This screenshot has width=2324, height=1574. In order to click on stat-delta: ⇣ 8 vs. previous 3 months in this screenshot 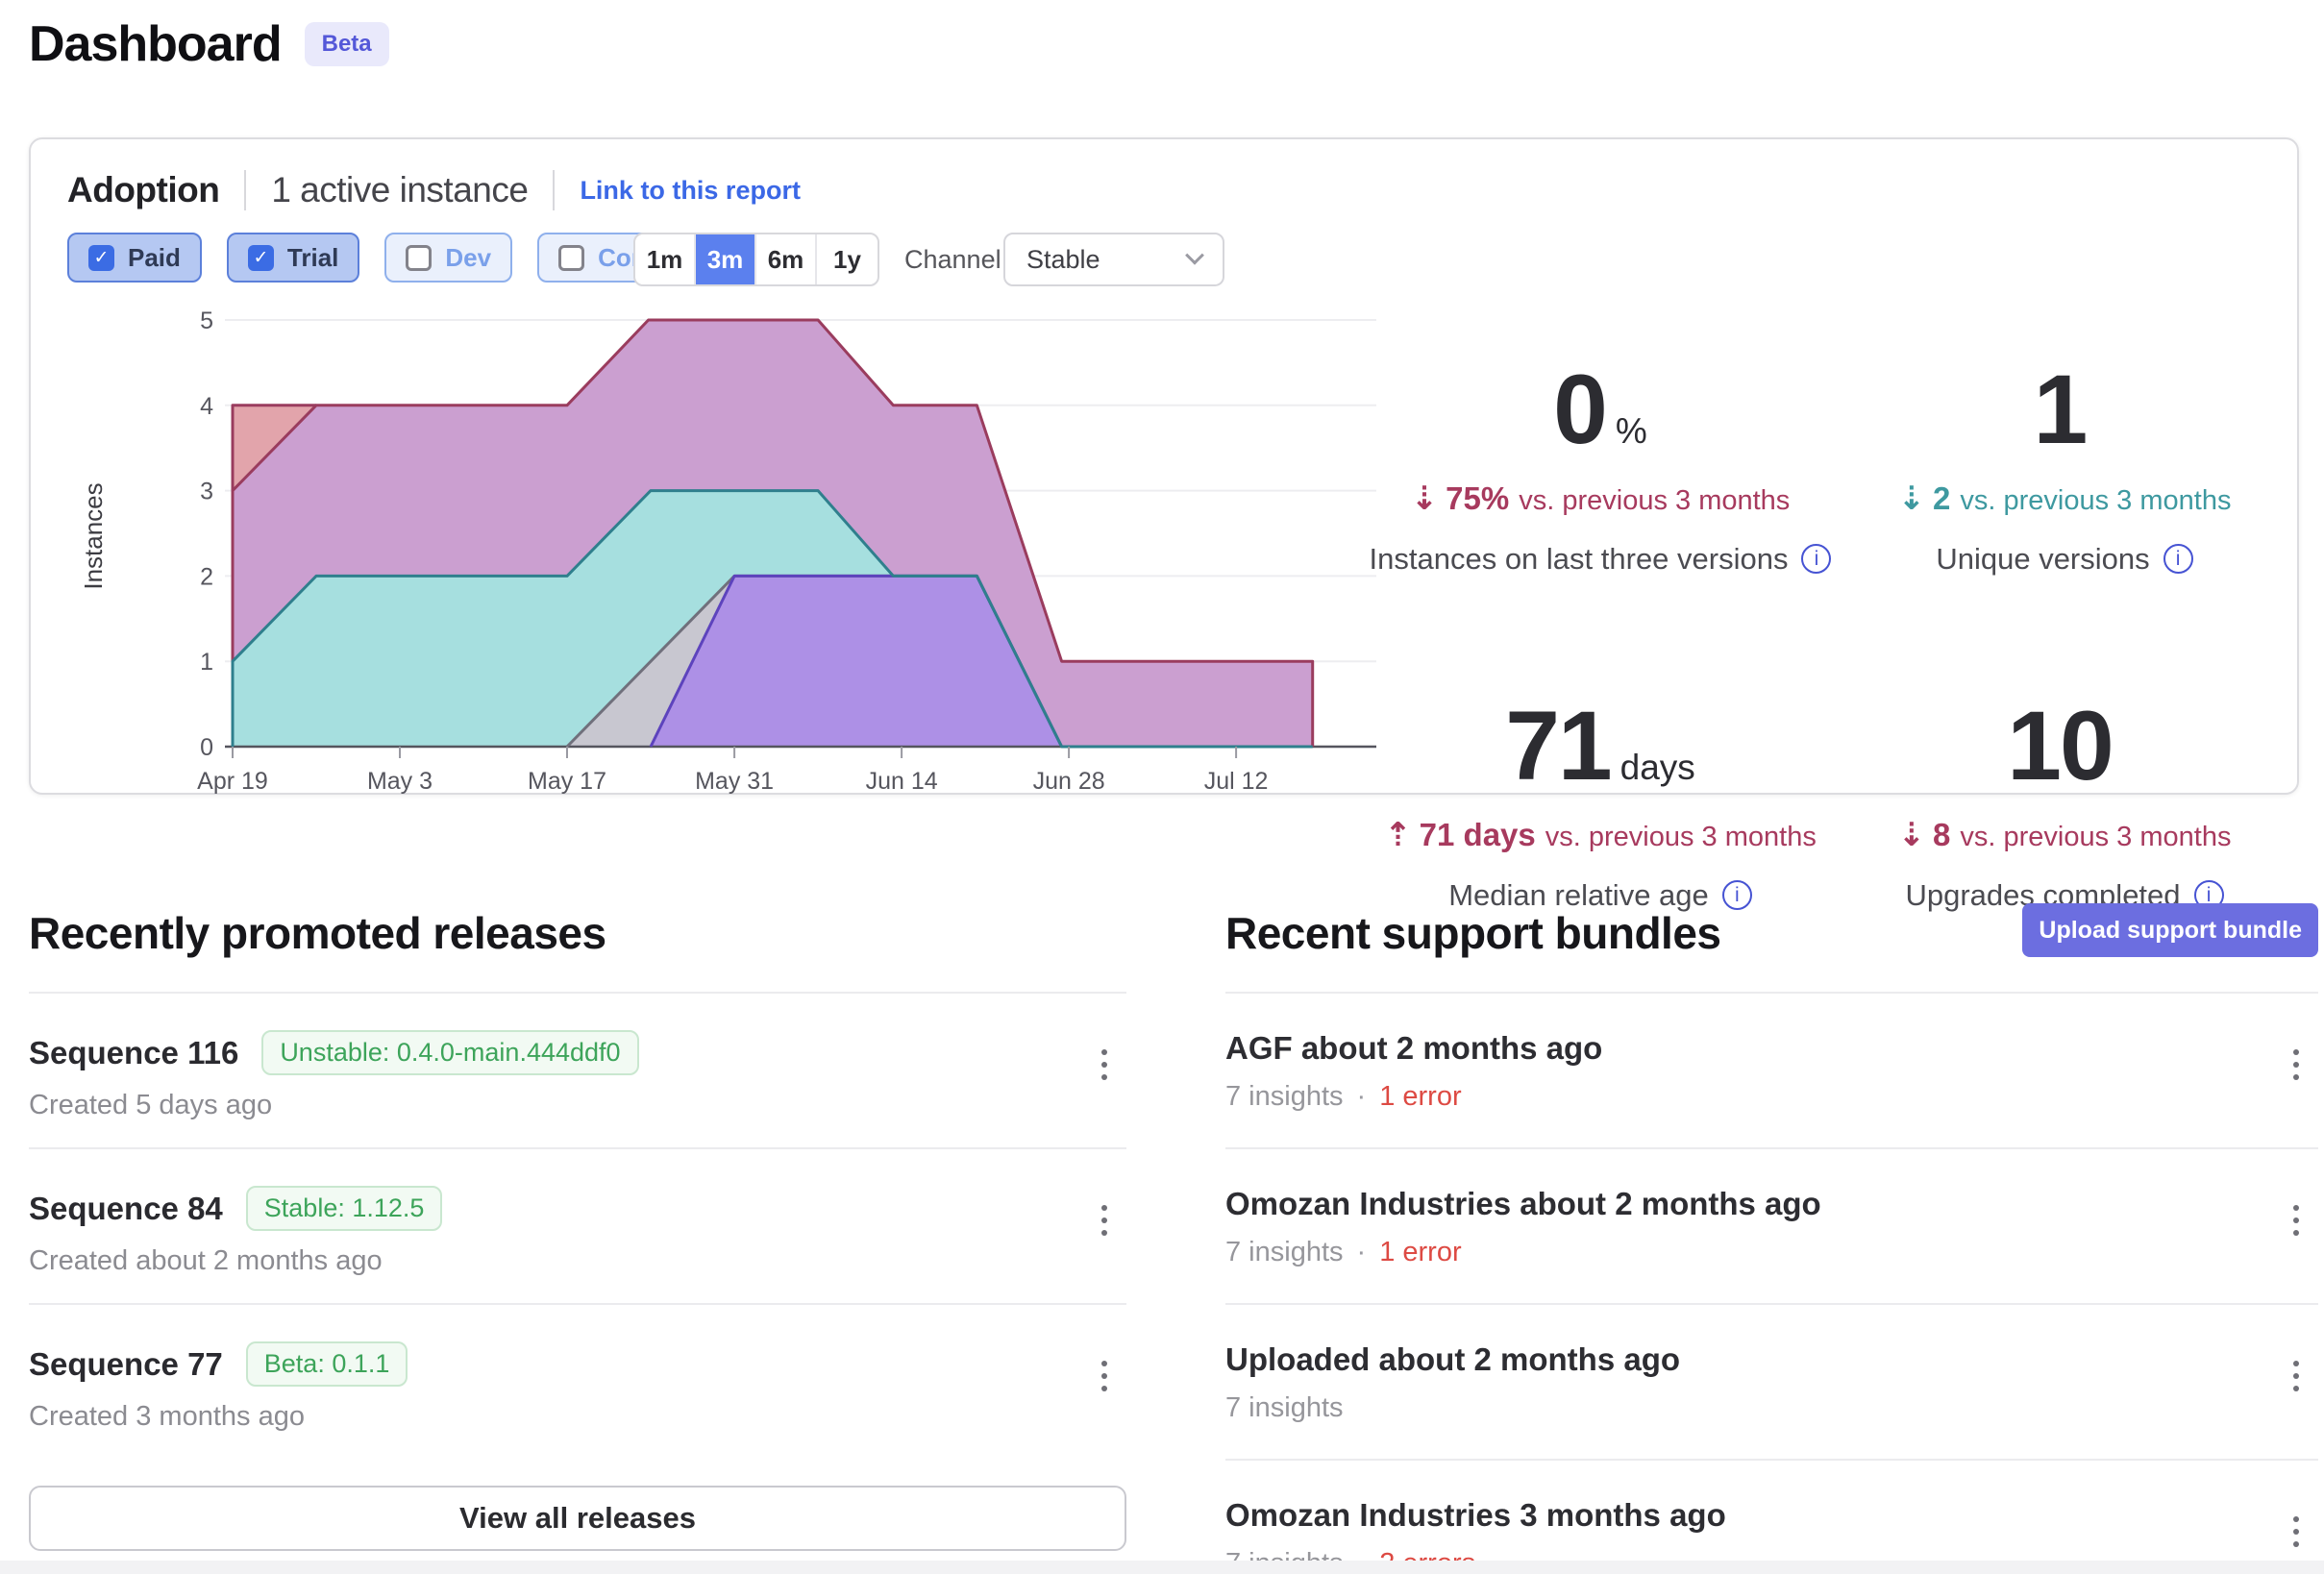, I will do `click(2064, 835)`.